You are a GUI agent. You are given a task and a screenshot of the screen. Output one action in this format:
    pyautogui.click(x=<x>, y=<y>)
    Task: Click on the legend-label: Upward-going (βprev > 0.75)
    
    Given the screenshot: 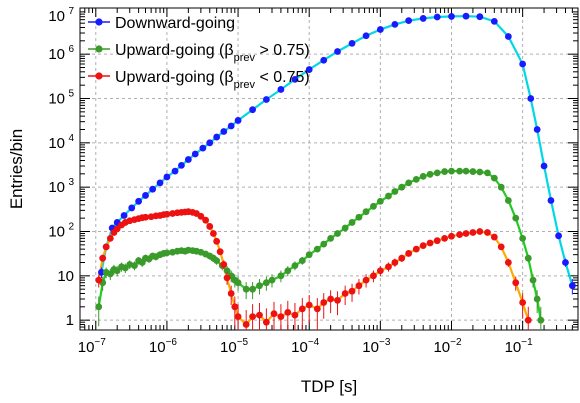 What is the action you would take?
    pyautogui.click(x=212, y=53)
    